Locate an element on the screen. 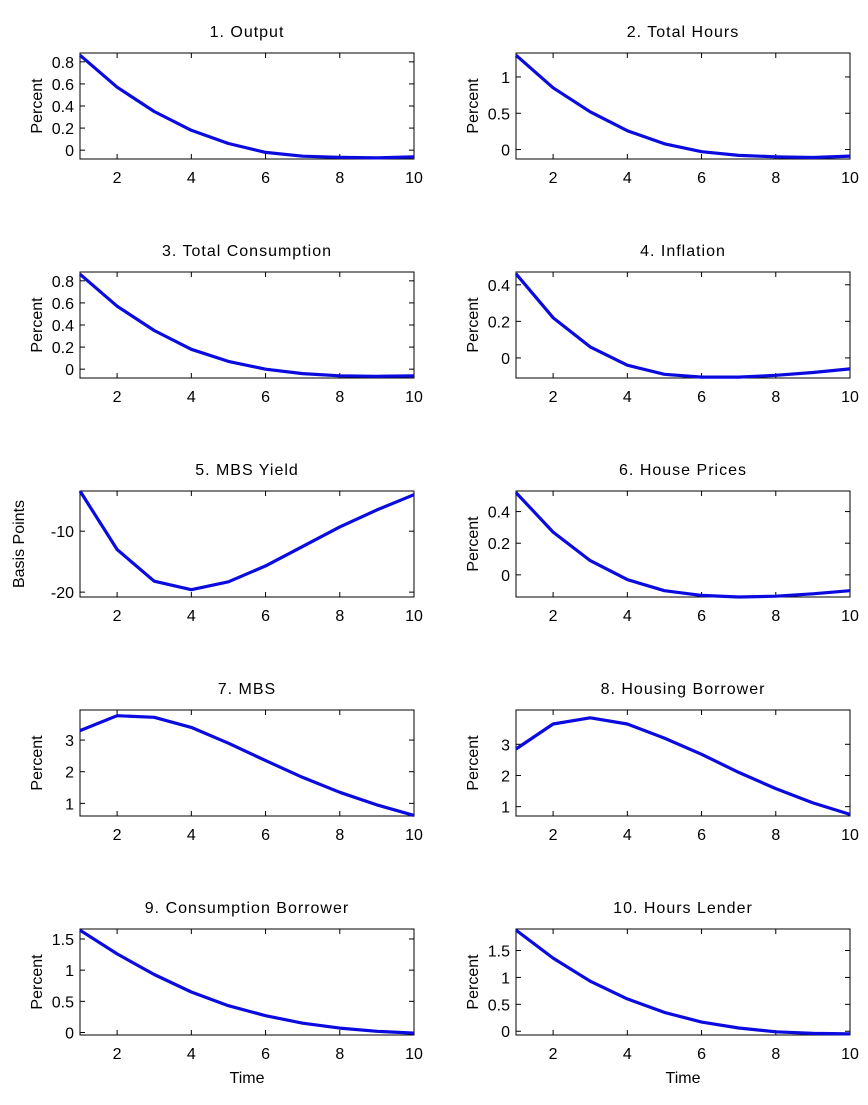 The image size is (868, 1105). chart-3-xtick-label-10: 10 is located at coordinates (414, 397).